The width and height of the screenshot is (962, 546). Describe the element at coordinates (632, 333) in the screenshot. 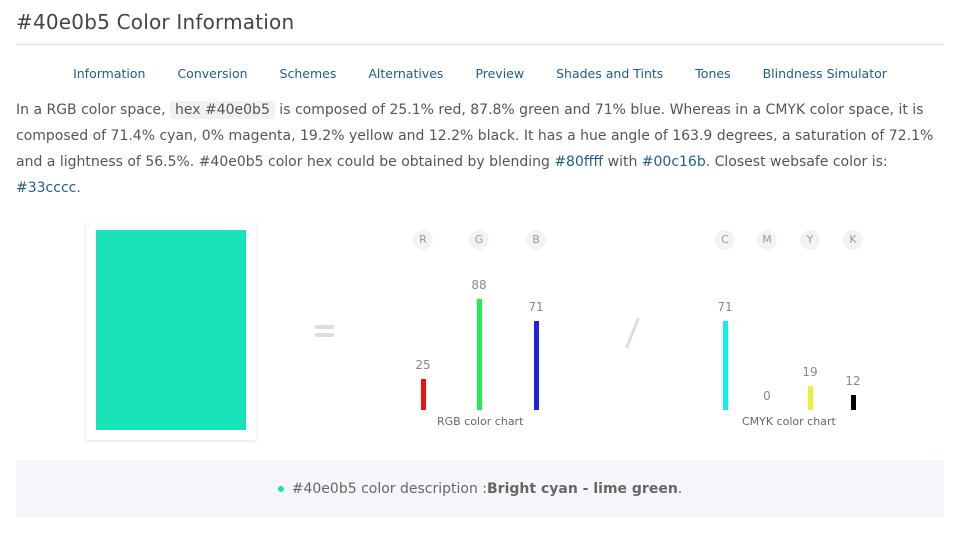

I see `slash-icon` at that location.